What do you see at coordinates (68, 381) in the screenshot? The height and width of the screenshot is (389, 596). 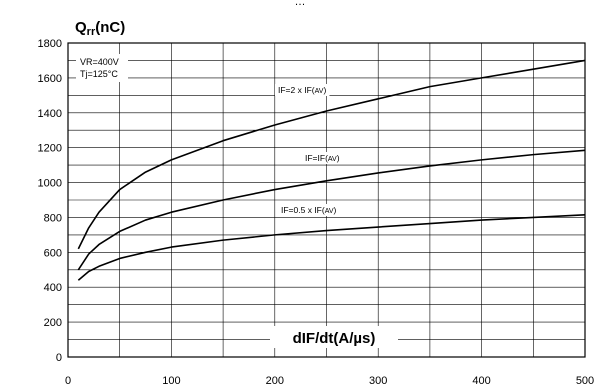 I see `x-tick-label: 0` at bounding box center [68, 381].